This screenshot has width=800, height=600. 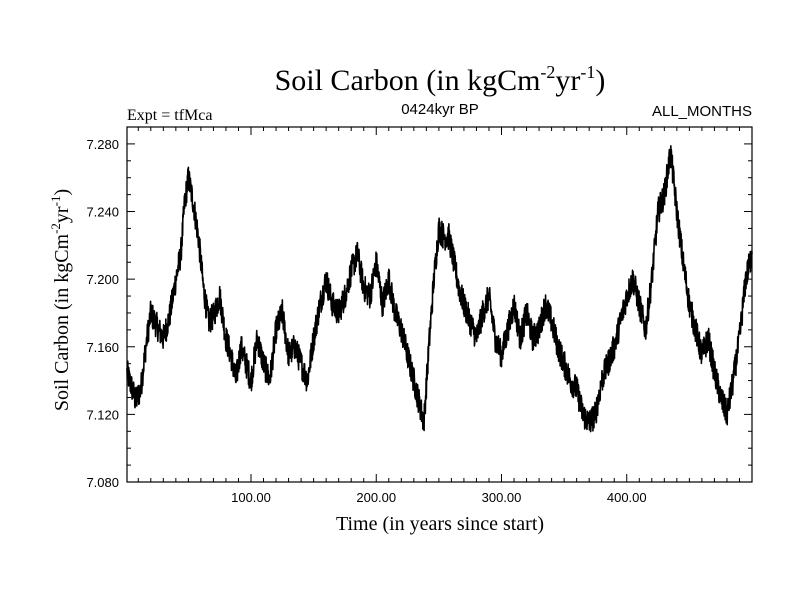 What do you see at coordinates (102, 279) in the screenshot?
I see `y-tick-label: 7.200` at bounding box center [102, 279].